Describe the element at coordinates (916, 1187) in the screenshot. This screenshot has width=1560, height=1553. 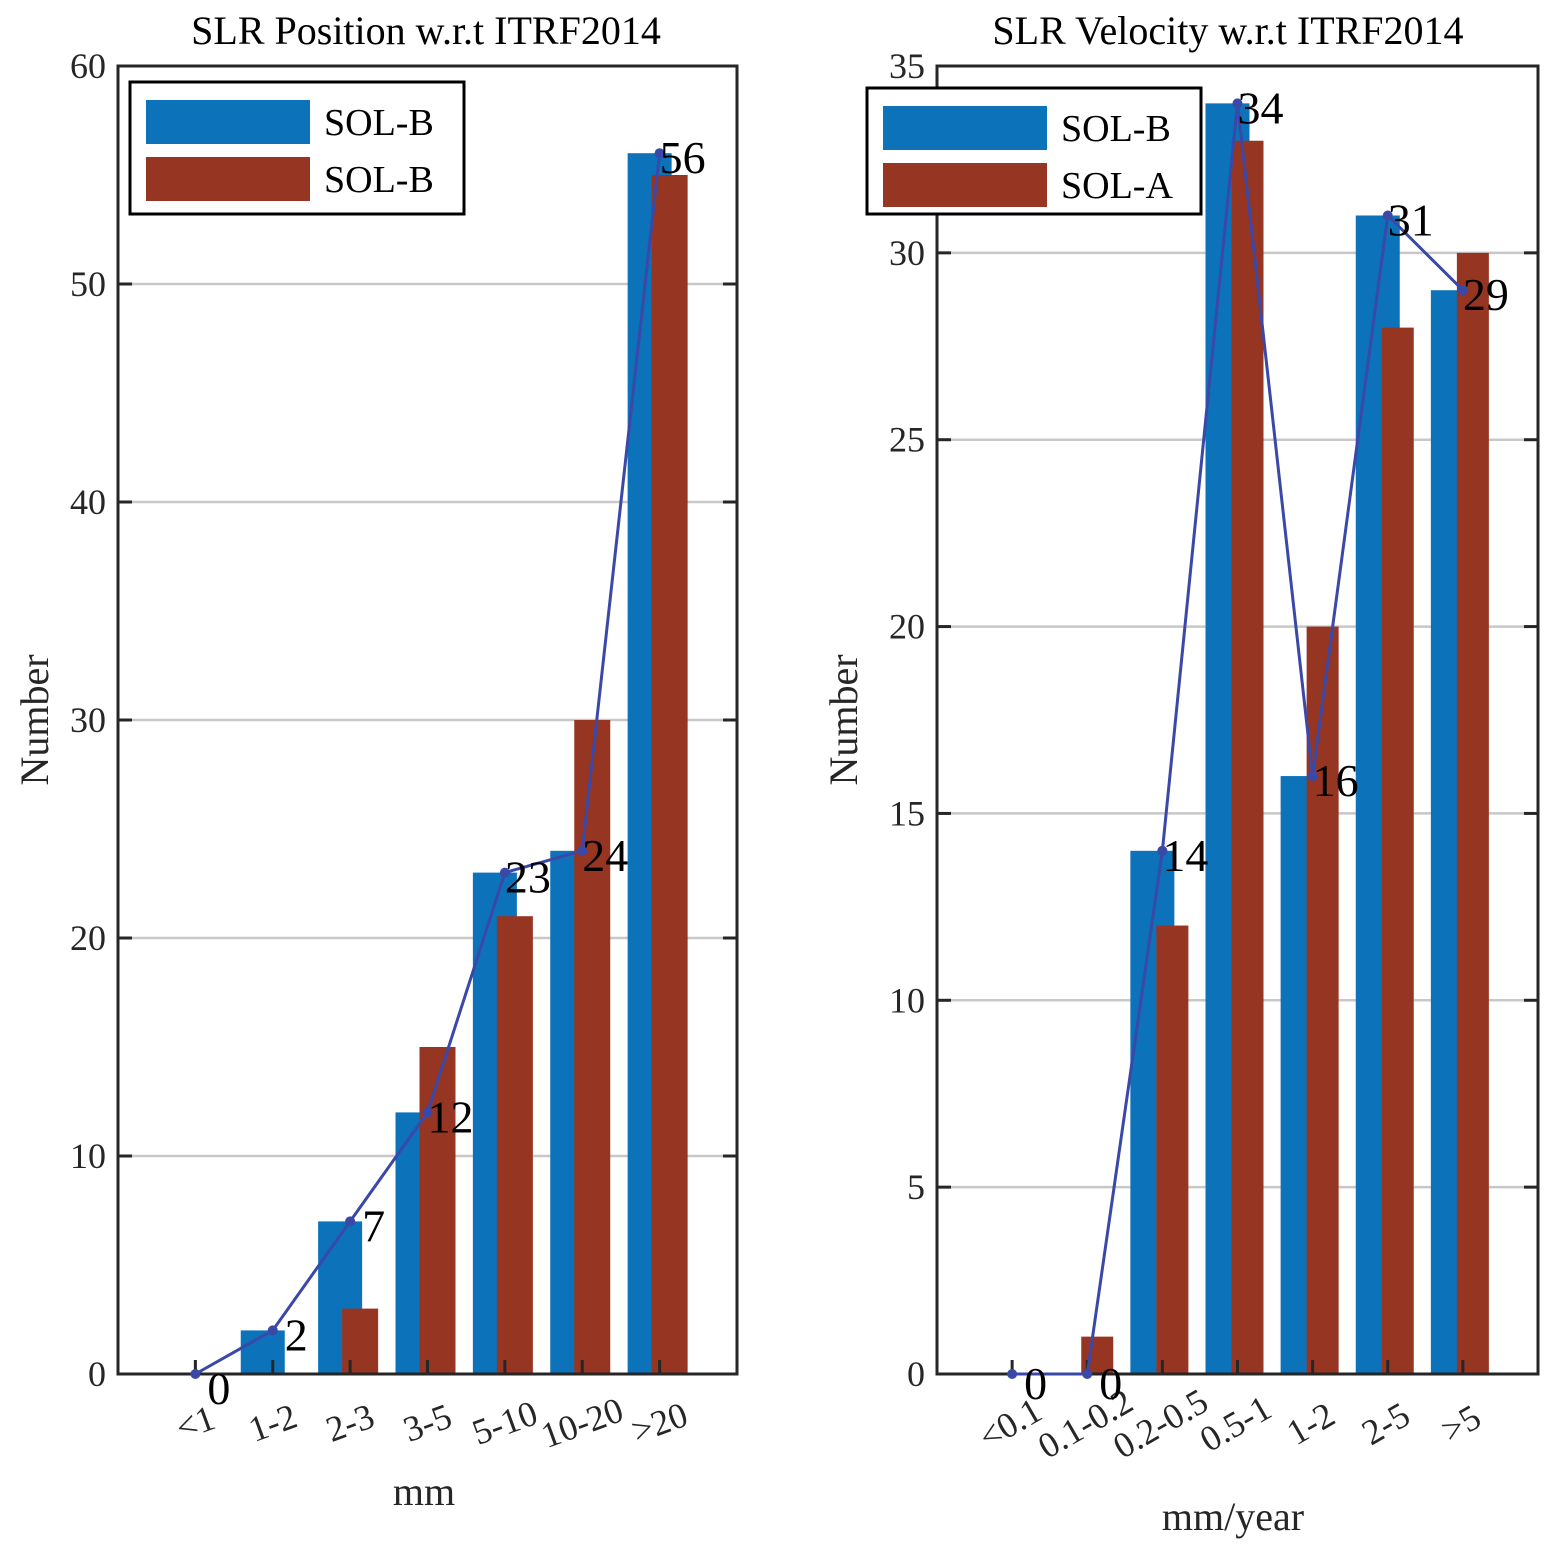
I see `y-tick-label: 5` at that location.